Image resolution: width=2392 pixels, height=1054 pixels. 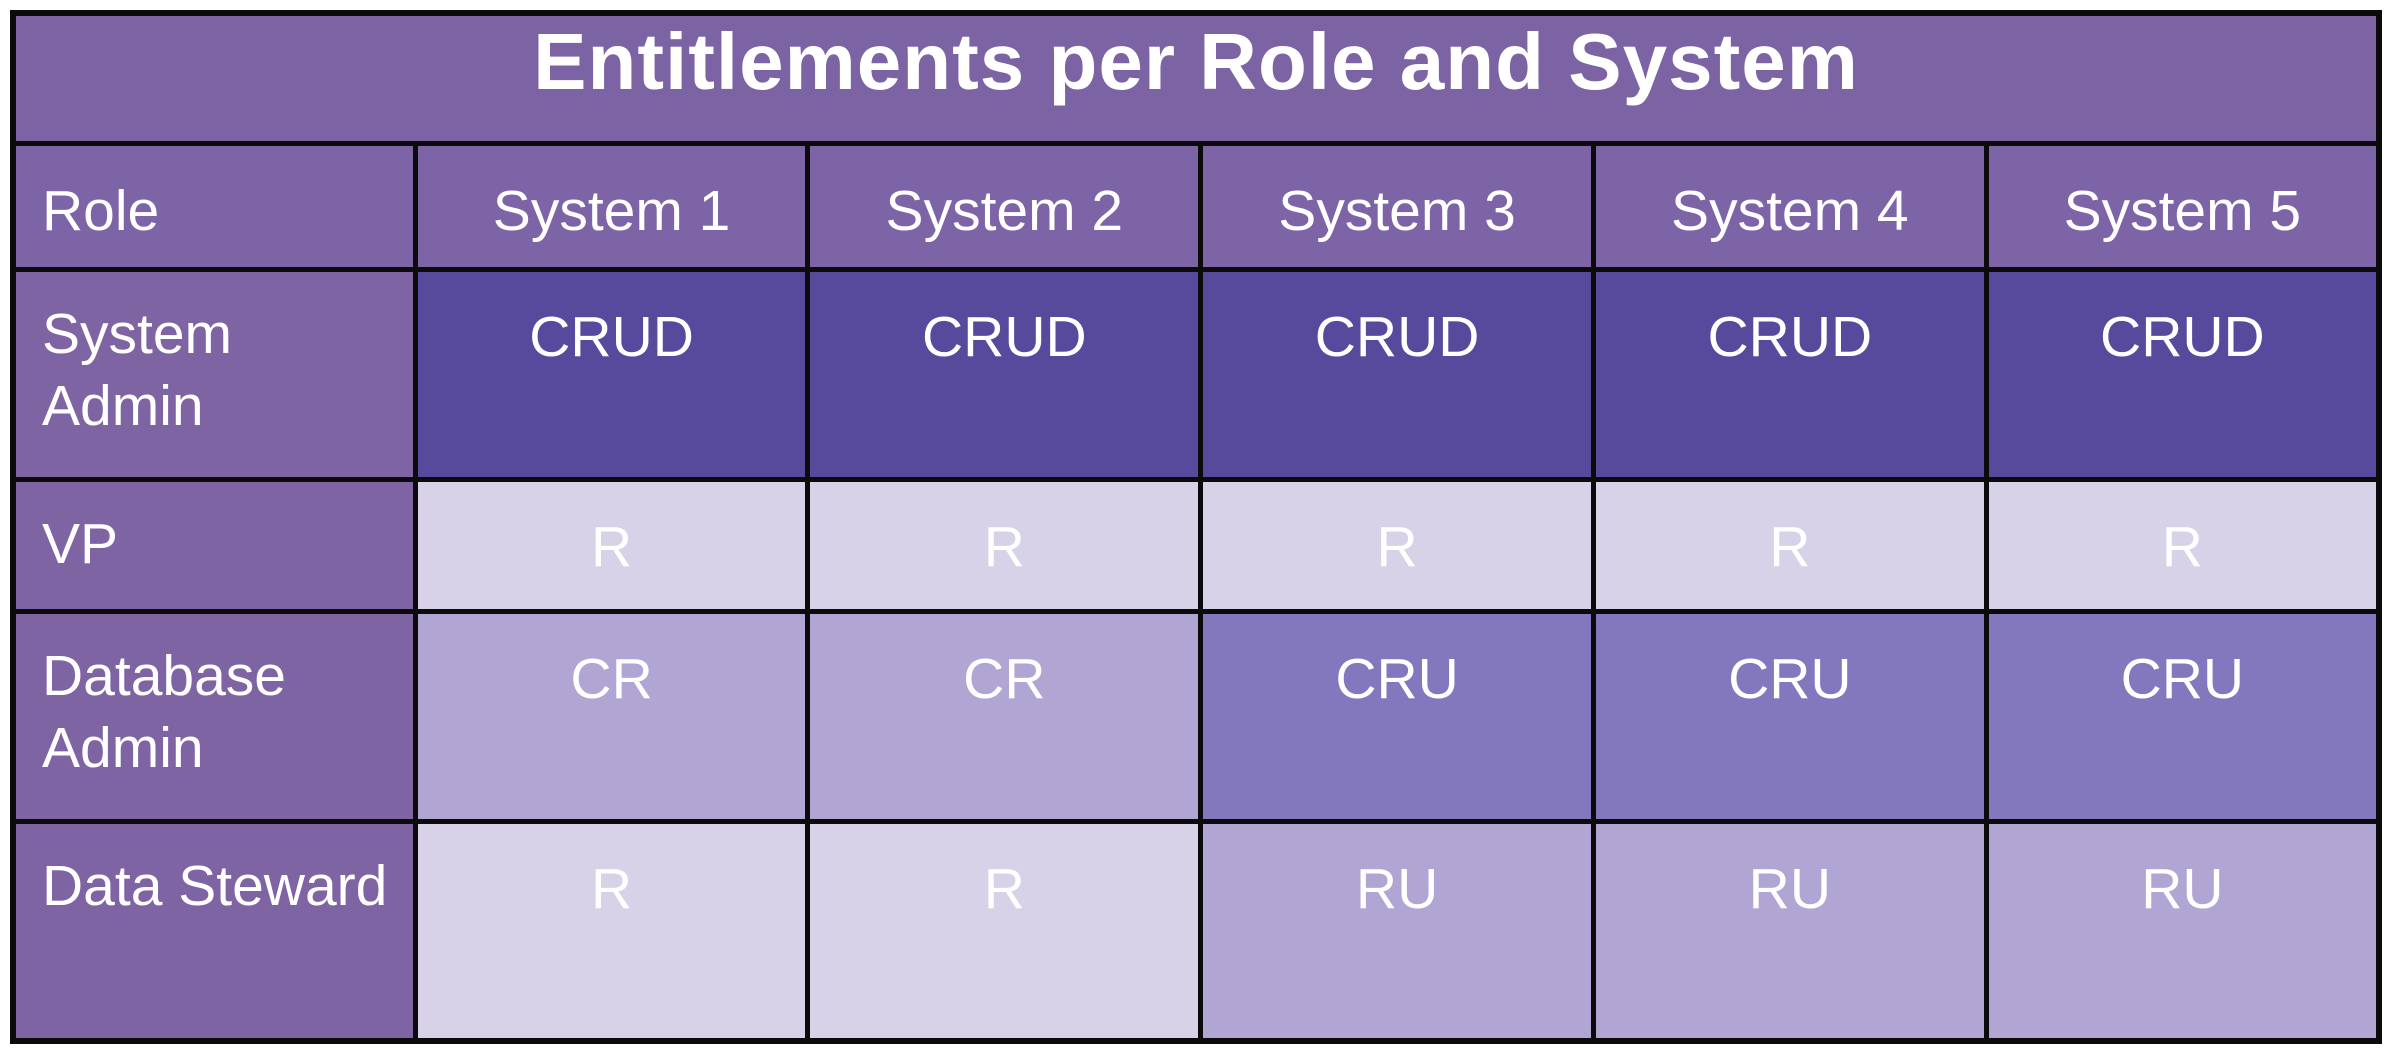 What do you see at coordinates (214, 716) in the screenshot?
I see `role-label-cell: Database Admin` at bounding box center [214, 716].